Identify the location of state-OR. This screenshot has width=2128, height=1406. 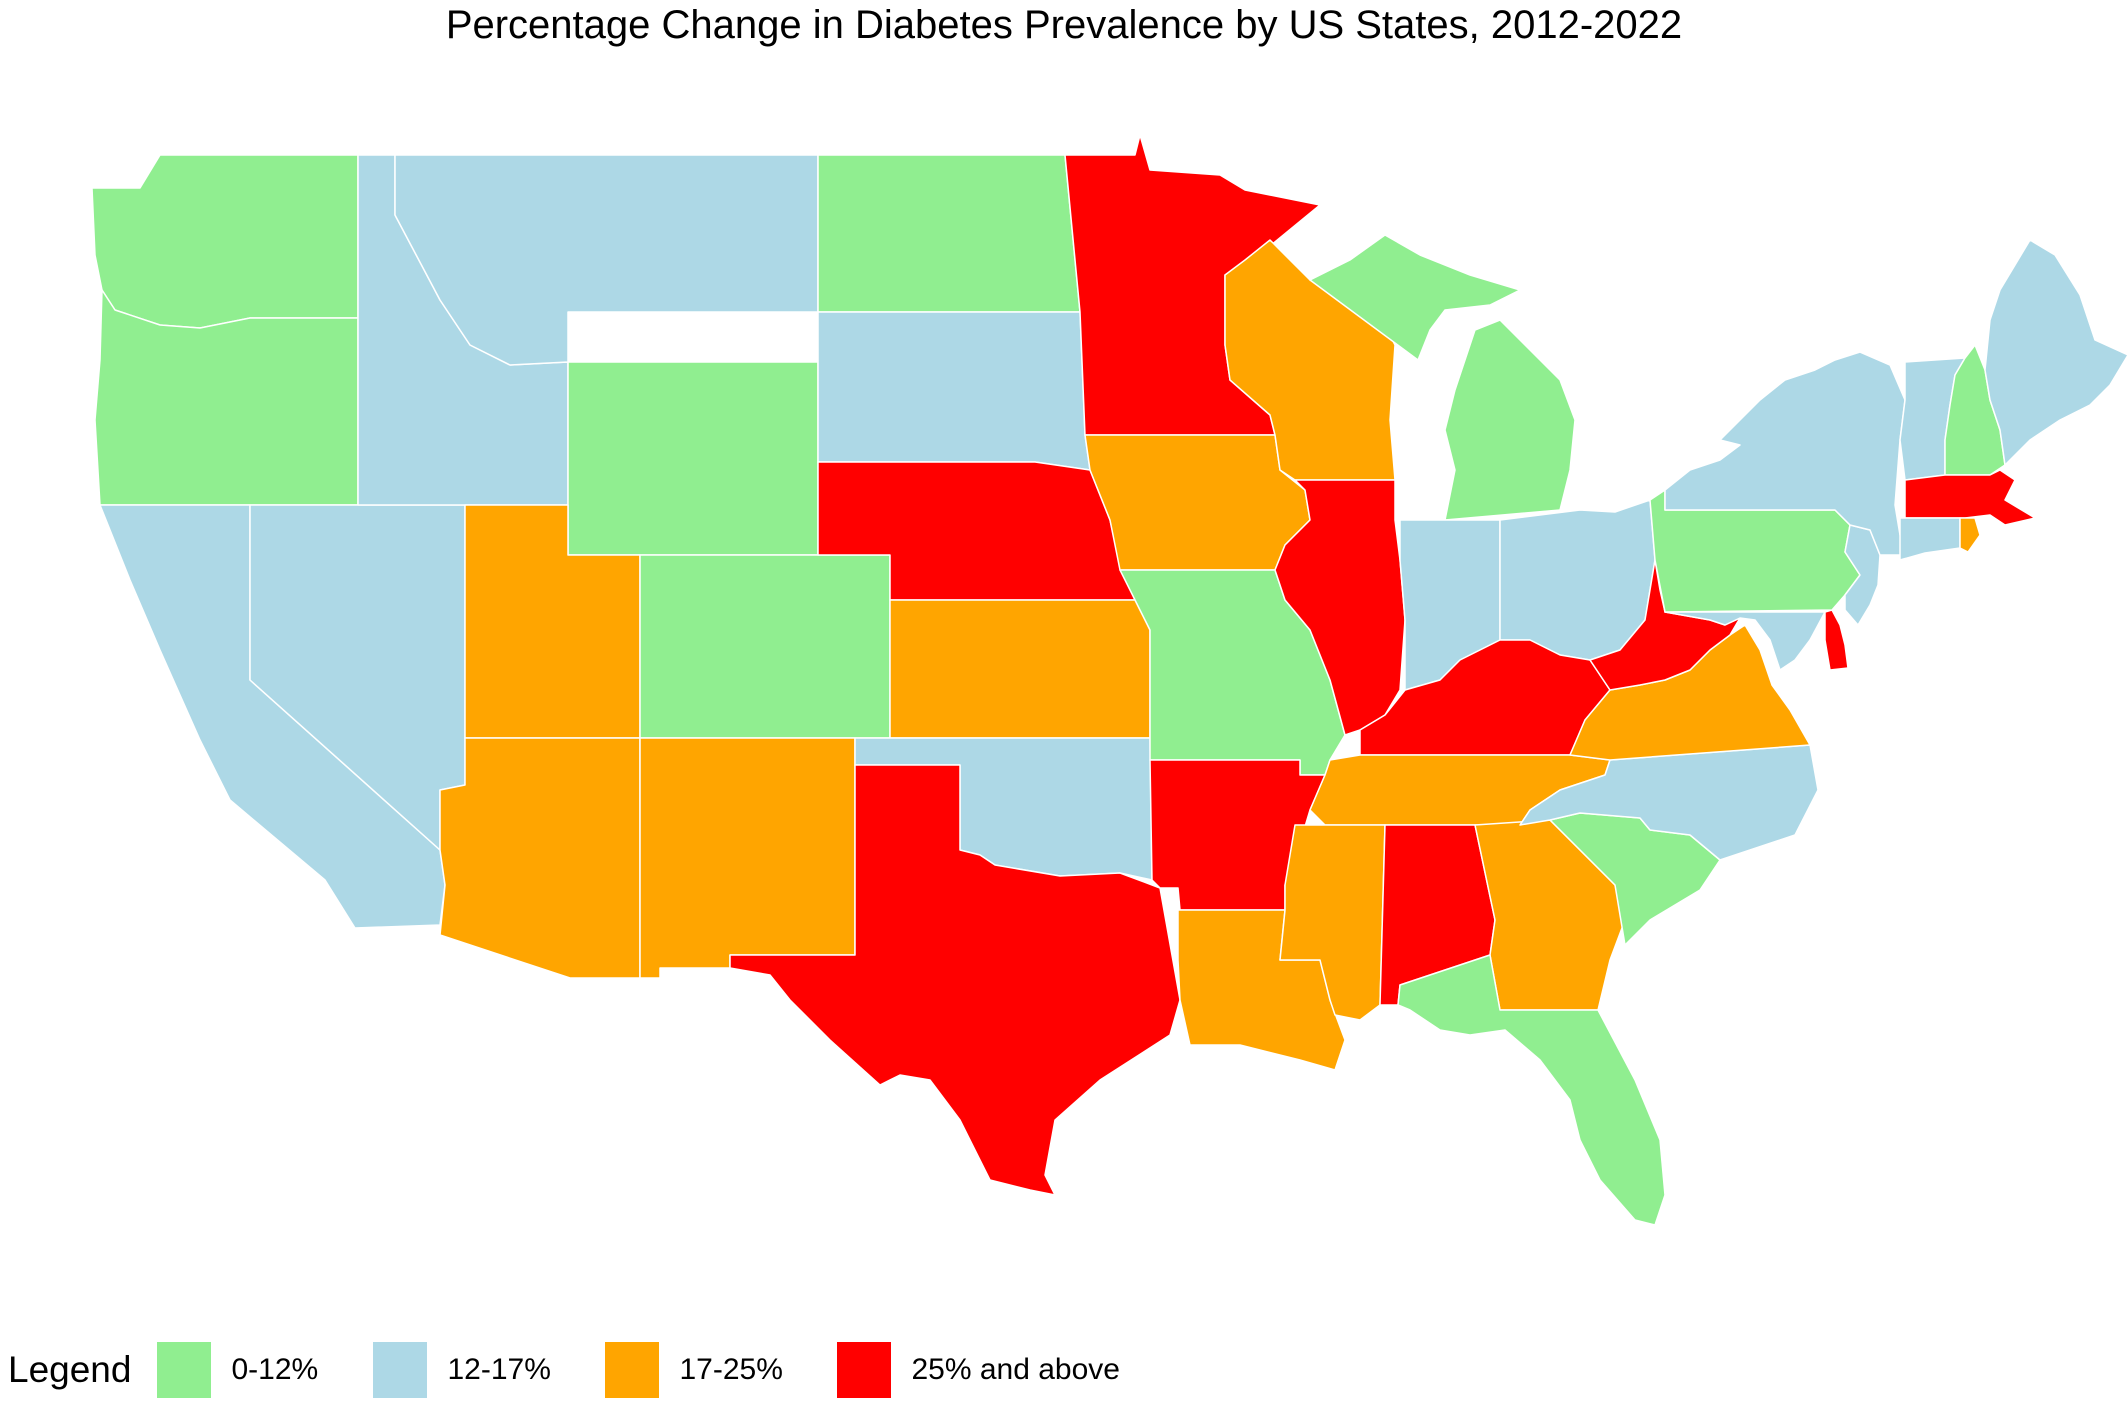
(226, 397).